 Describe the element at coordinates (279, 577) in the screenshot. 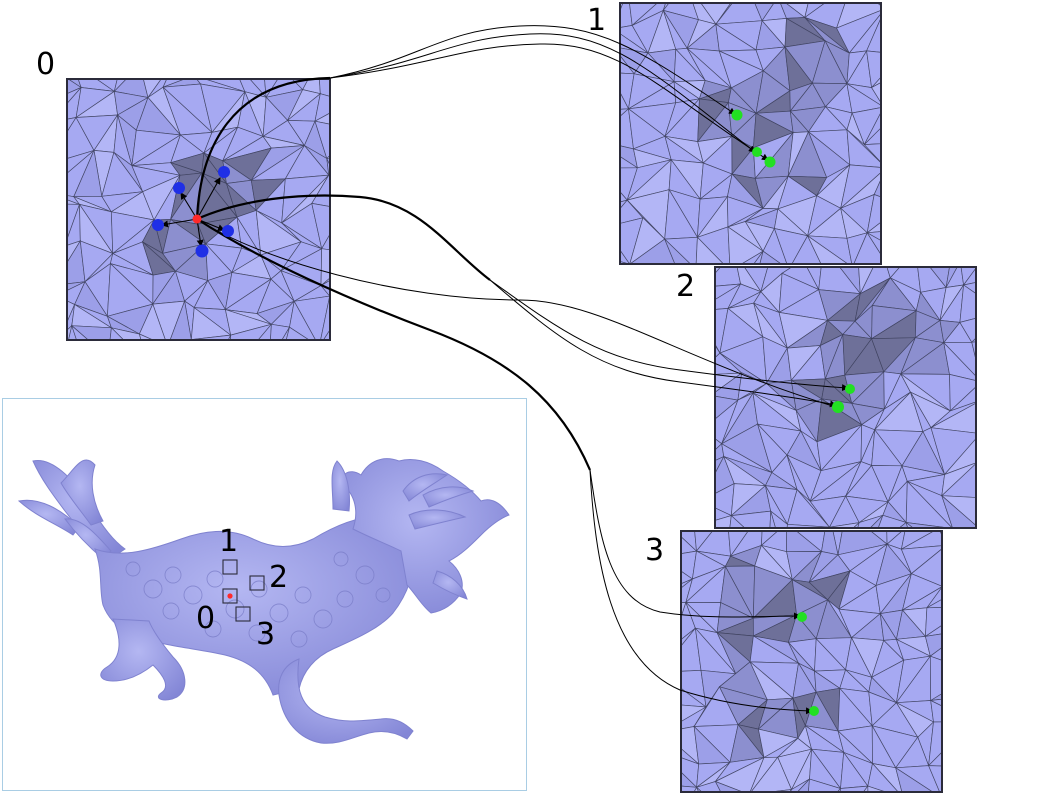

I see `inset-label-2: 2` at that location.